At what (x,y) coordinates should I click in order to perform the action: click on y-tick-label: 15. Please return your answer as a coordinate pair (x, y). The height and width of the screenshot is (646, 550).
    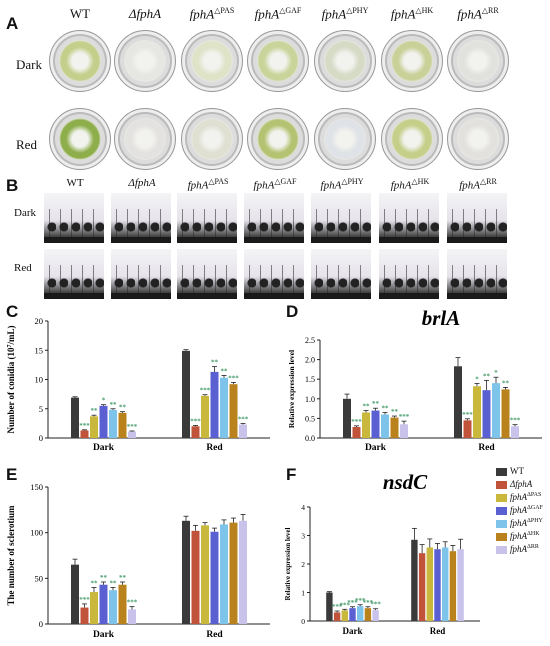
    Looking at the image, I should click on (39, 350).